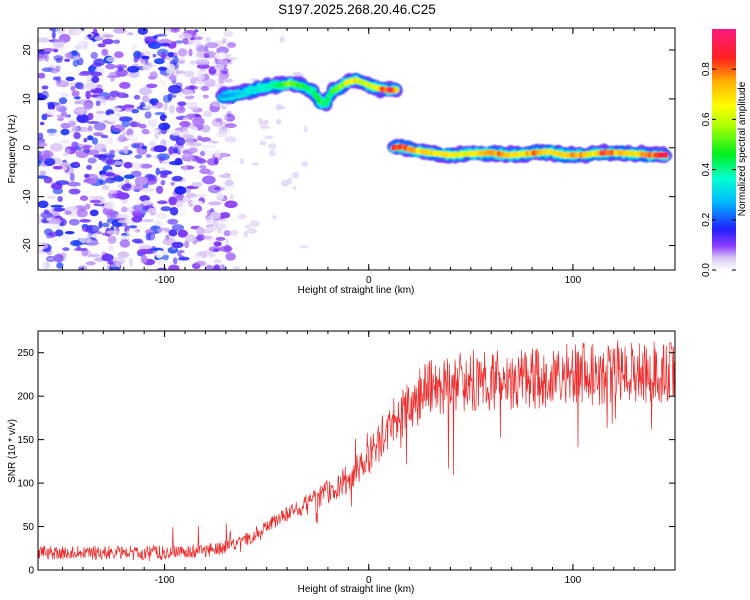 This screenshot has height=600, width=750. Describe the element at coordinates (706, 219) in the screenshot. I see `colorbar-tick-label: 0.2` at that location.